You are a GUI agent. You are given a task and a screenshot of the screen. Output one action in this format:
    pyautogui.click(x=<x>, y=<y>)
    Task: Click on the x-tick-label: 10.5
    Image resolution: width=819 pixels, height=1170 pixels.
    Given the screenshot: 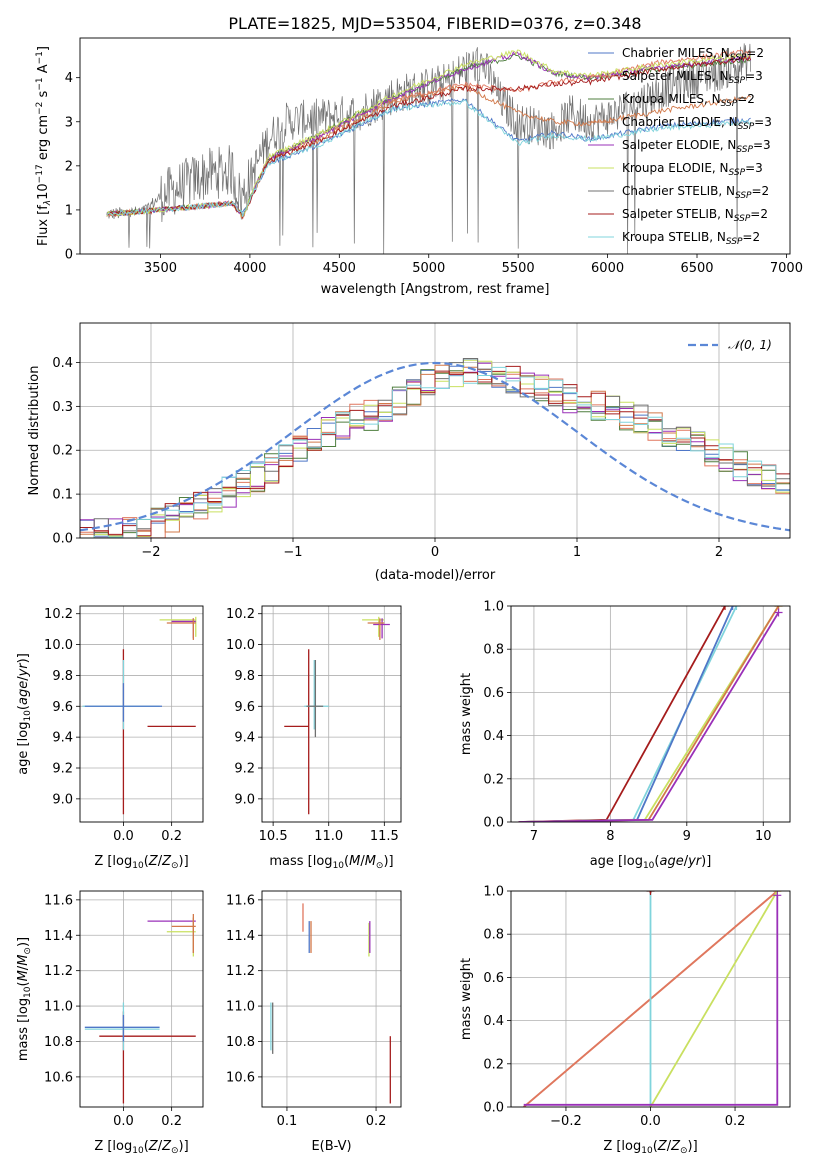 What is the action you would take?
    pyautogui.click(x=273, y=836)
    